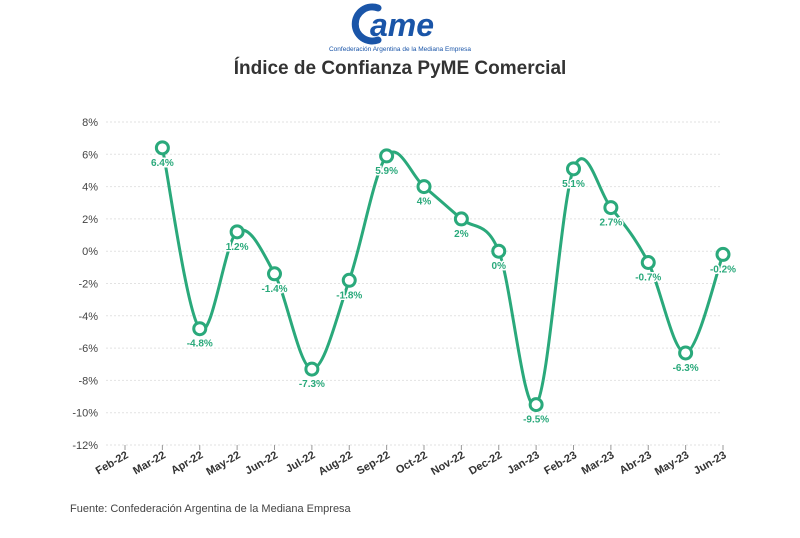  I want to click on data-label: -4.8%, so click(200, 344).